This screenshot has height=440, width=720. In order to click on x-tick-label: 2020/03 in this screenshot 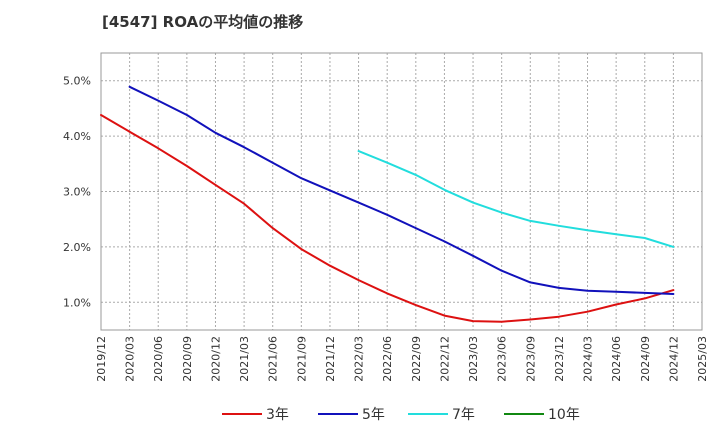, I will do `click(130, 359)`.